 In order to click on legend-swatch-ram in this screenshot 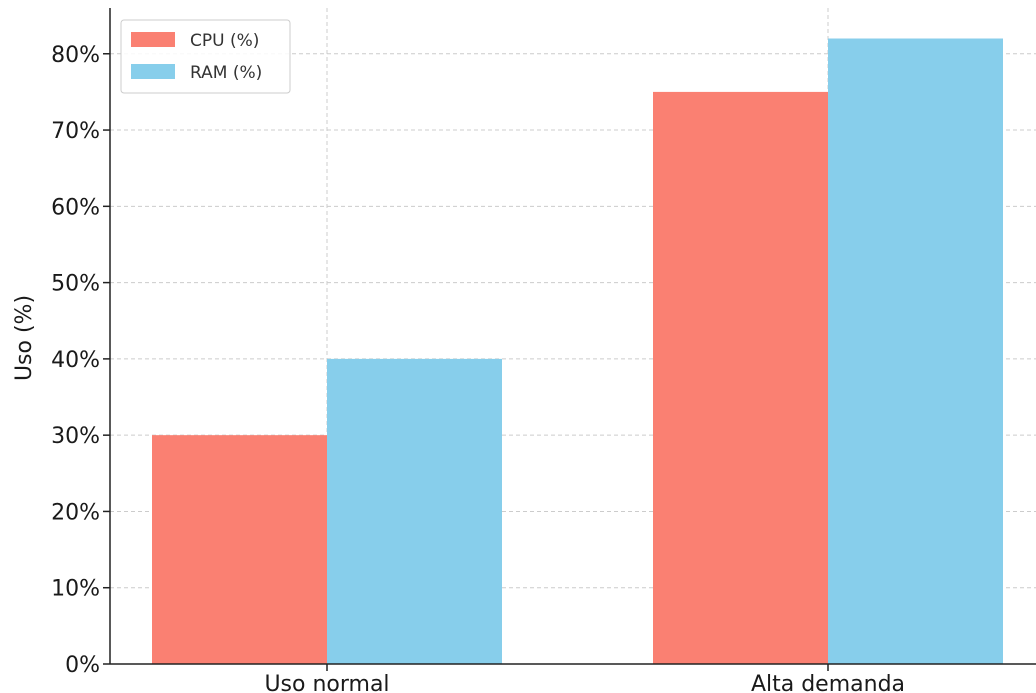, I will do `click(153, 71)`.